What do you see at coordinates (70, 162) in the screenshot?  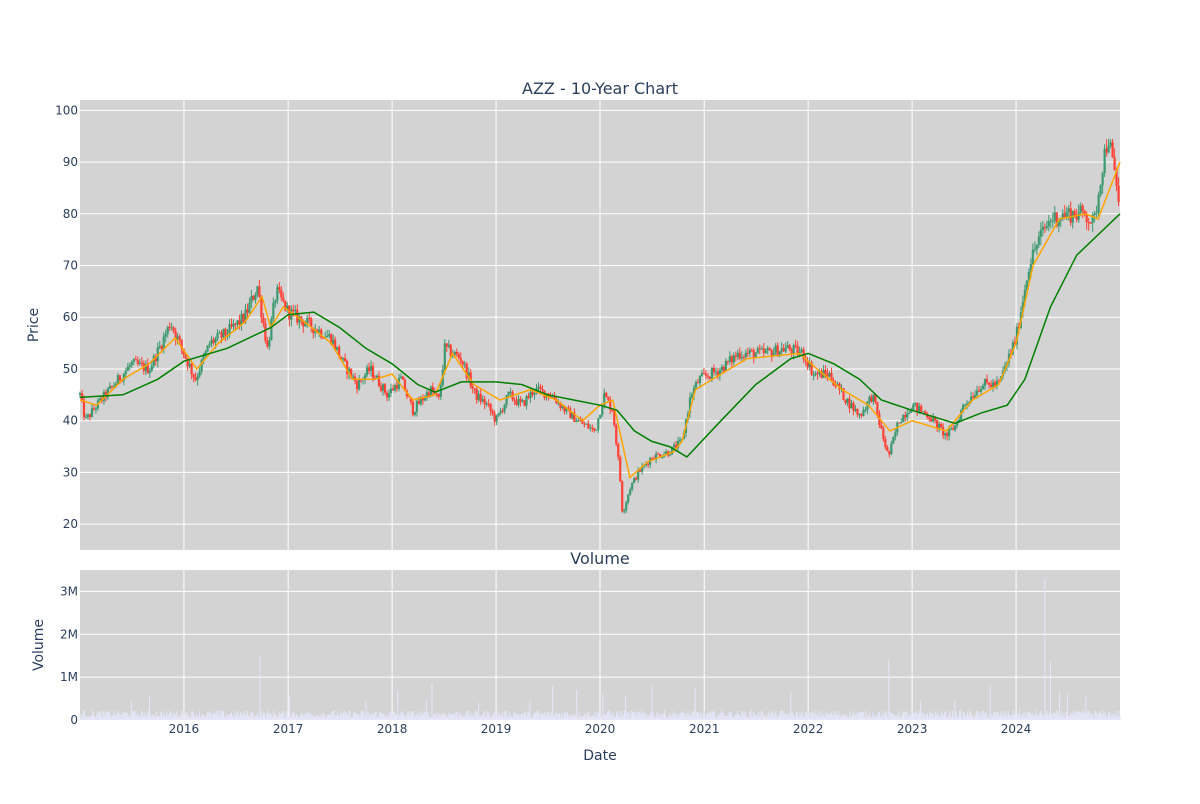 I see `price-tick-label: 90` at bounding box center [70, 162].